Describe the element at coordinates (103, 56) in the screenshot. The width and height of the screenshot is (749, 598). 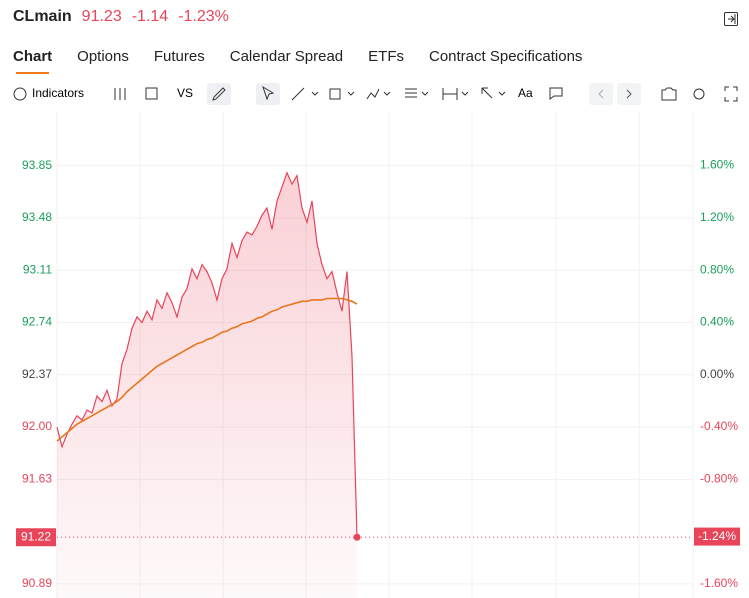
I see `tab: Options` at that location.